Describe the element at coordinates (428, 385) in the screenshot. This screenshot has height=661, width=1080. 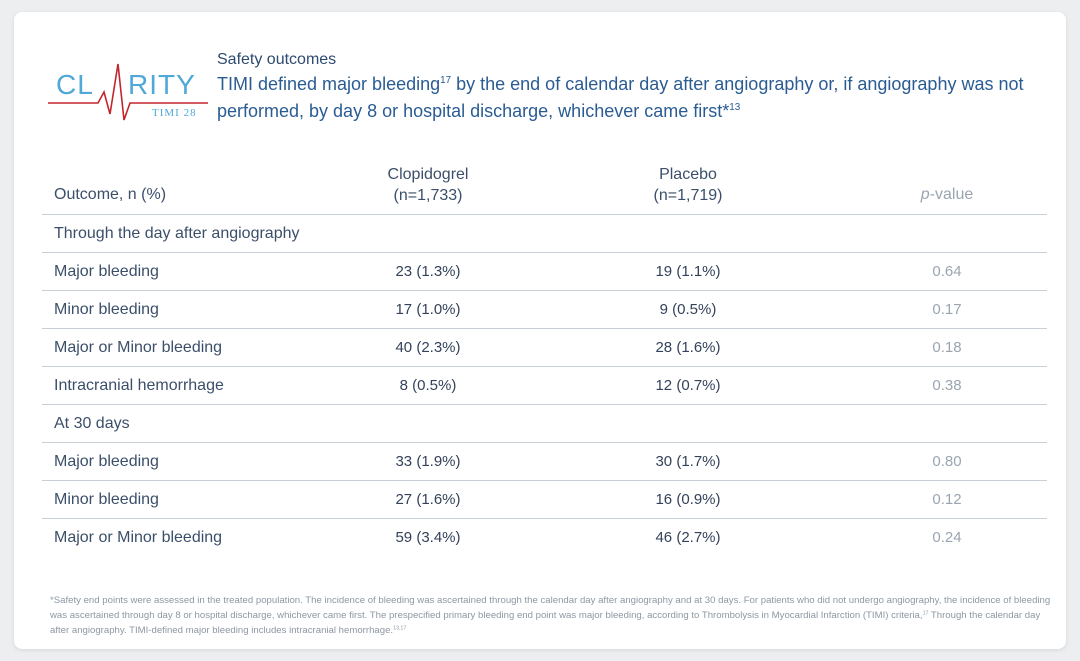
I see `cell-clopidogrel: 8 (0.5%)` at that location.